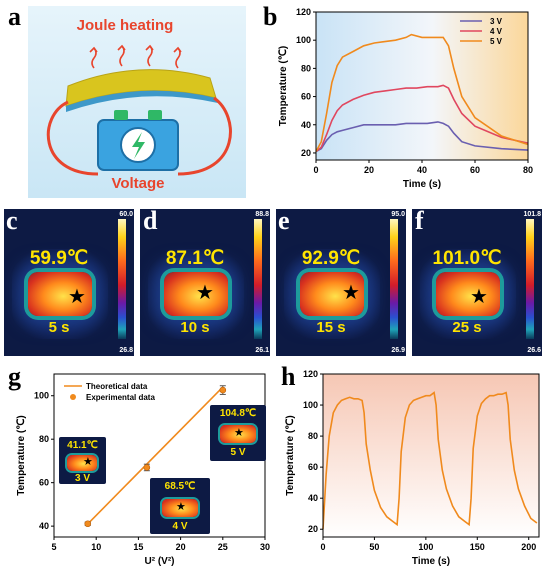  I want to click on panel-label-h: h, so click(288, 376).